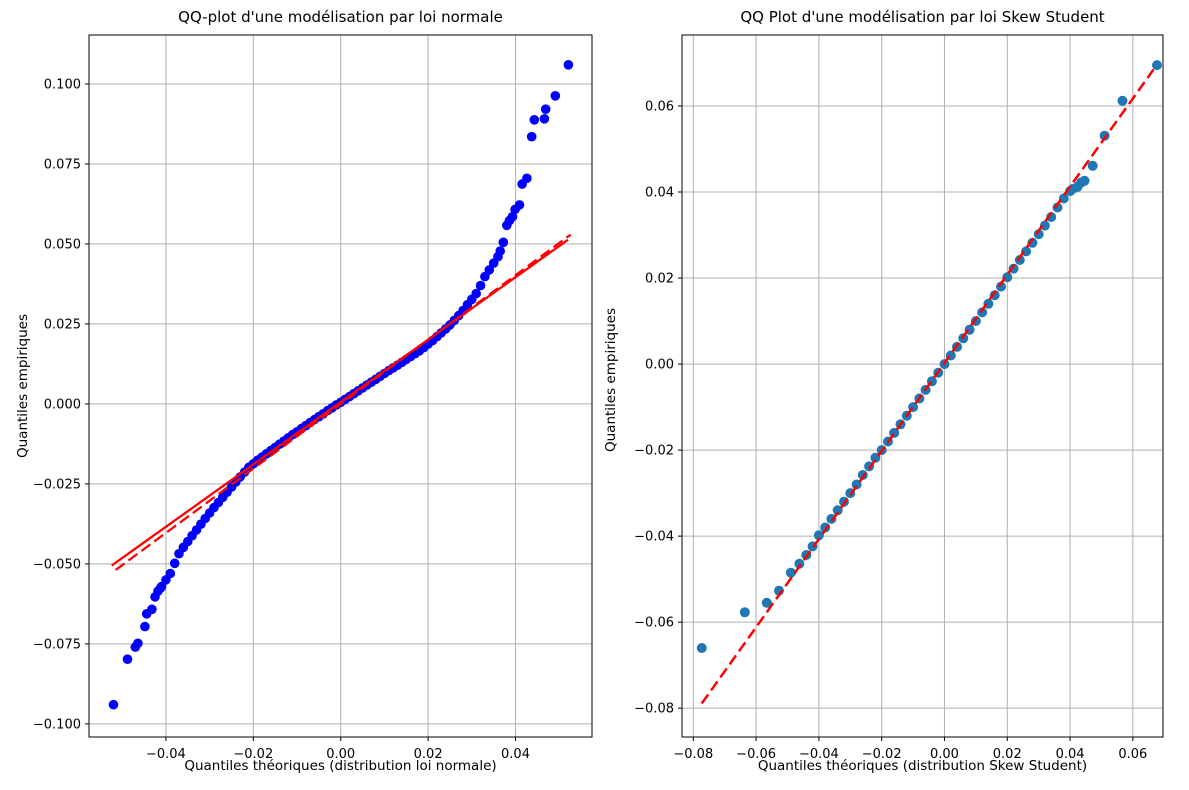 The image size is (1189, 790). I want to click on y-tick-label: 0.025, so click(62, 324).